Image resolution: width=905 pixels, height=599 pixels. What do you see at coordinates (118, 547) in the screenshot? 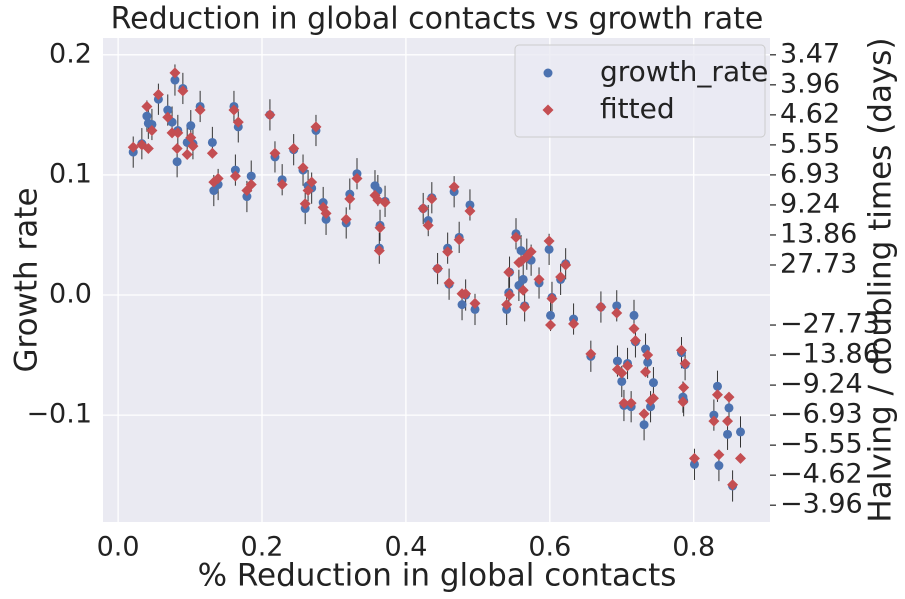
I see `x-tick-label: 0.0` at bounding box center [118, 547].